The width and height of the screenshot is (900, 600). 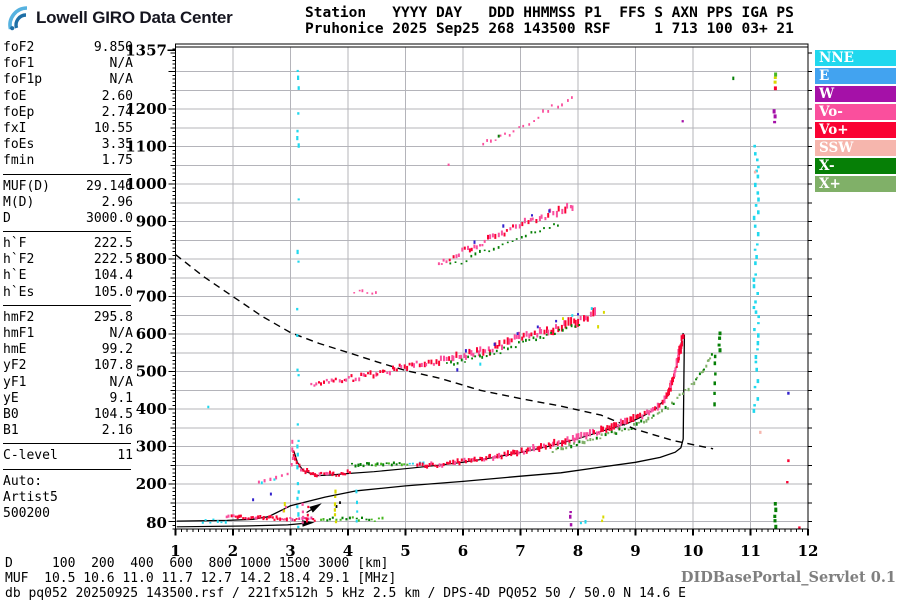 What do you see at coordinates (134, 17) in the screenshot?
I see `brand-title: Lowell GIRO Data Center` at bounding box center [134, 17].